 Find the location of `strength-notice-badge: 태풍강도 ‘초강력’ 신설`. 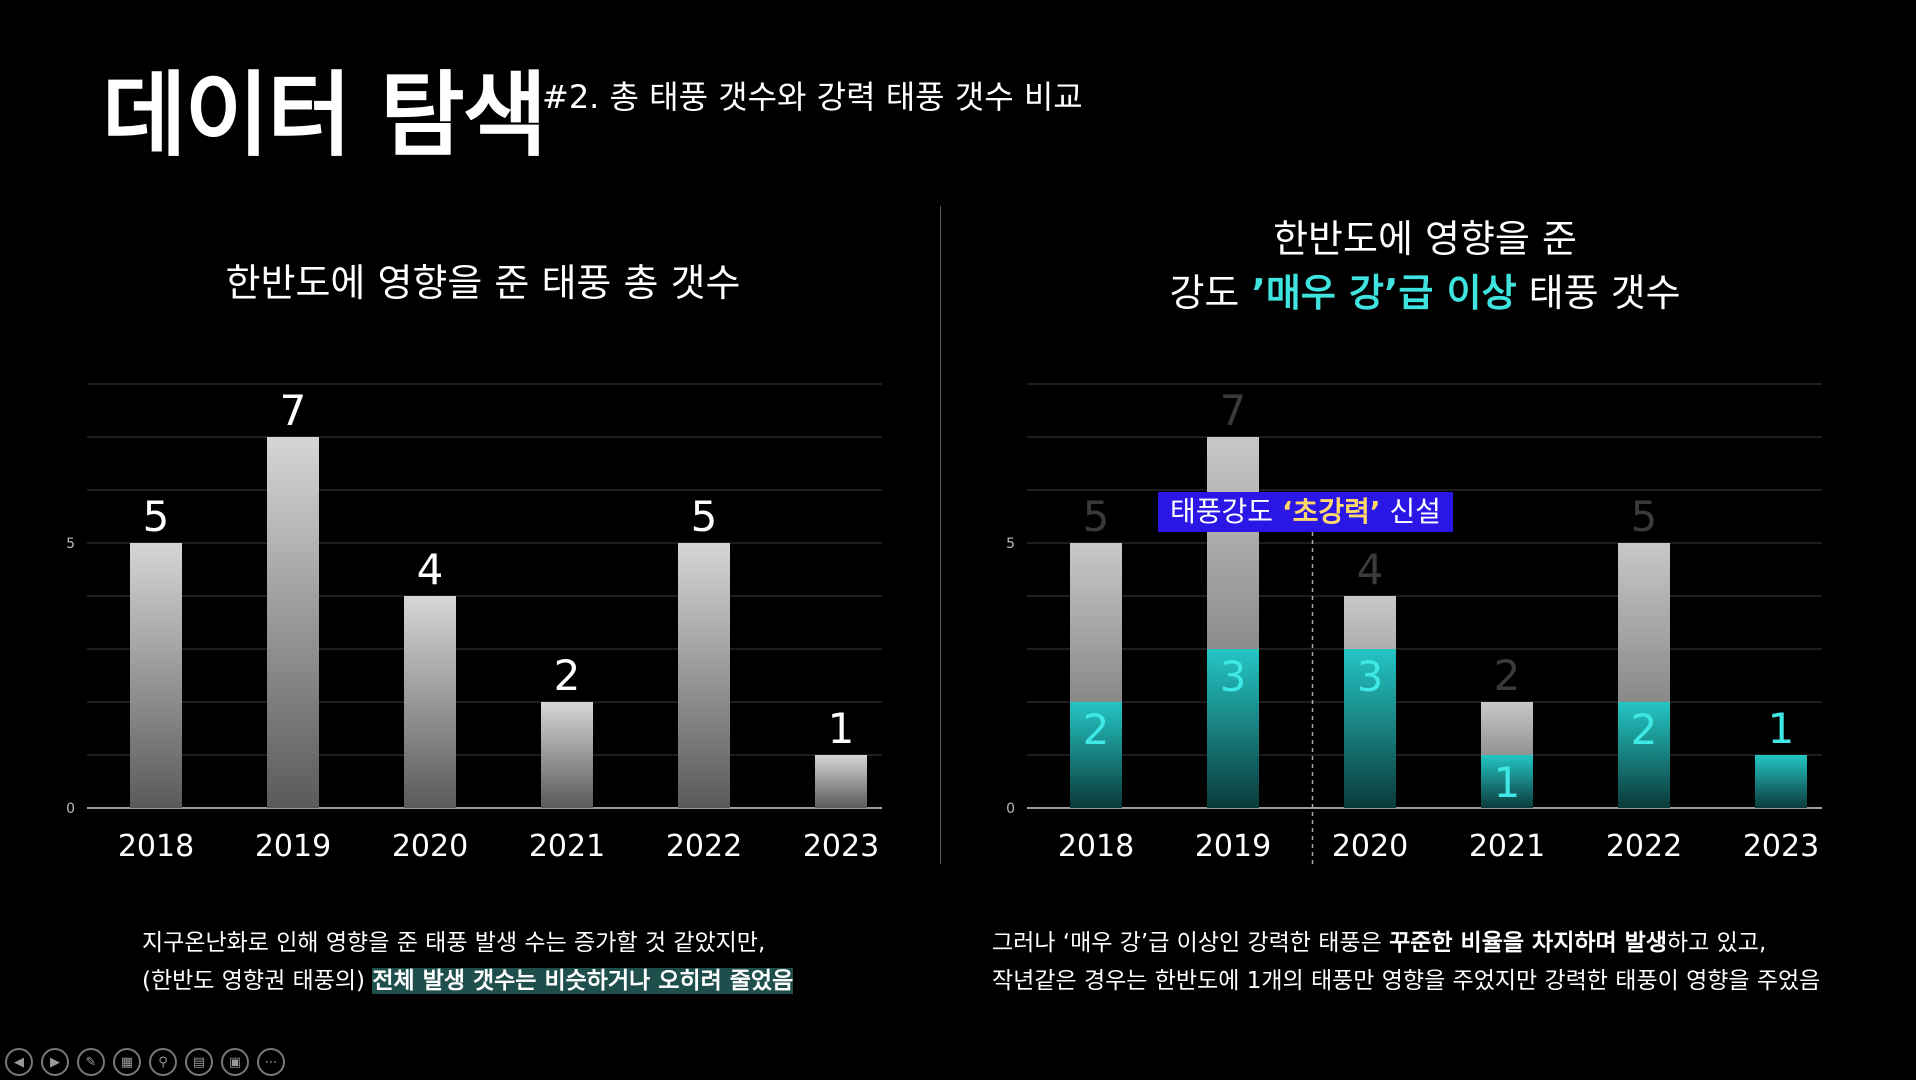

strength-notice-badge: 태풍강도 ‘초강력’ 신설 is located at coordinates (1305, 512).